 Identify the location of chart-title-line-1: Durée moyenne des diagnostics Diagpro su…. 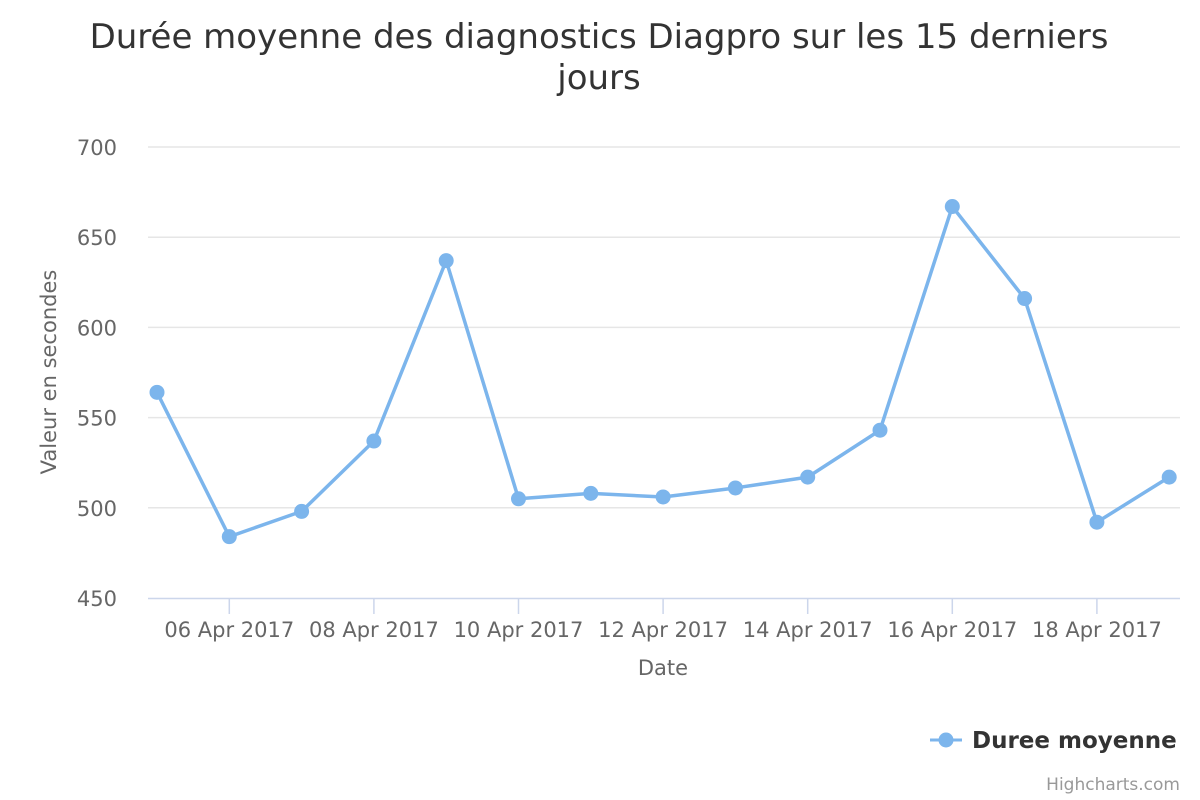
(599, 37).